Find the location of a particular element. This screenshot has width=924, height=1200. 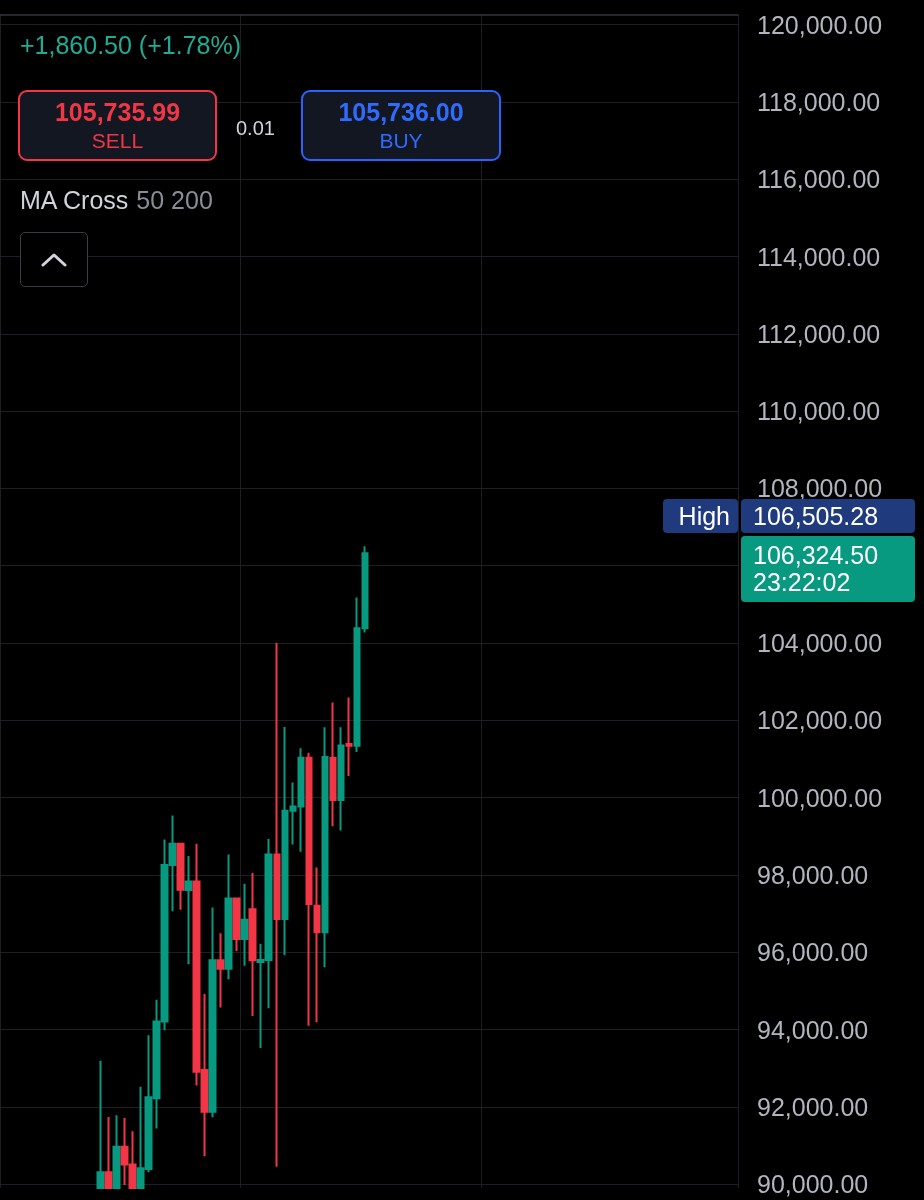

y-tick-label: 104,000.00 is located at coordinates (820, 643).